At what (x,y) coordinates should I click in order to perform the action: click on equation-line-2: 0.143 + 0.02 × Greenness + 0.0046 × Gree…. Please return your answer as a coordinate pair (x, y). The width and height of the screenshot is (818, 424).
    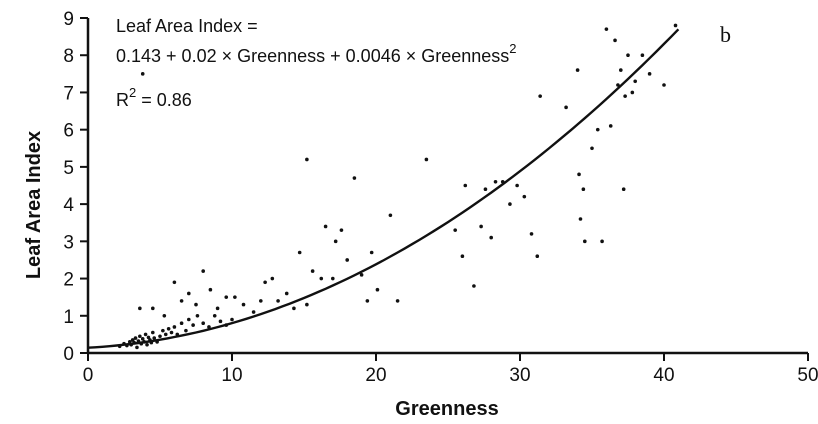
    Looking at the image, I should click on (316, 53).